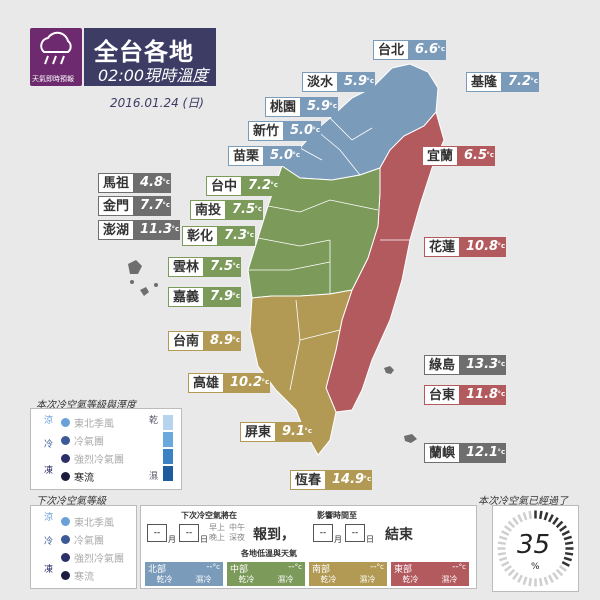 The height and width of the screenshot is (600, 600). I want to click on gauge-ring, so click(535, 548).